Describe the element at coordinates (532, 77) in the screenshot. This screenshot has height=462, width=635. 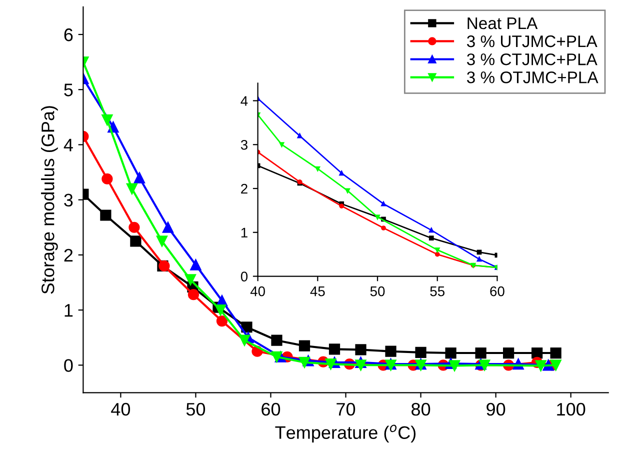
I see `legend-label: 3 % OTJMC+PLA` at that location.